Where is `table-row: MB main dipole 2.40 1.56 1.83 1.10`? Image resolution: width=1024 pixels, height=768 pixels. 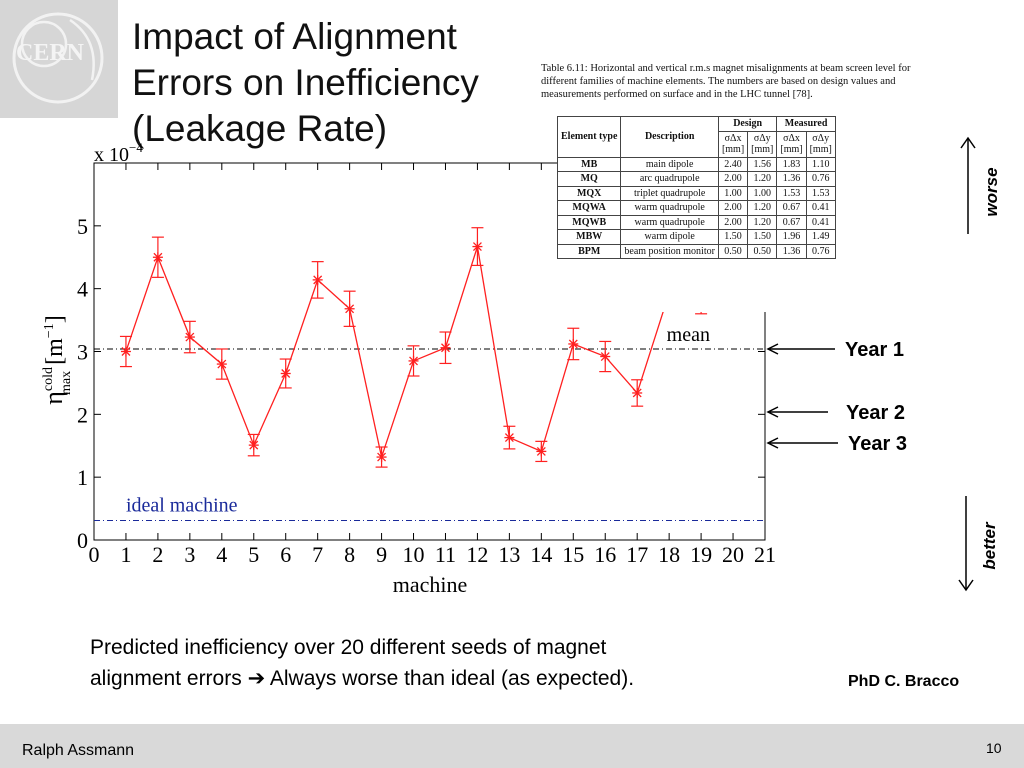
table-row: MB main dipole 2.40 1.56 1.83 1.10 is located at coordinates (696, 164).